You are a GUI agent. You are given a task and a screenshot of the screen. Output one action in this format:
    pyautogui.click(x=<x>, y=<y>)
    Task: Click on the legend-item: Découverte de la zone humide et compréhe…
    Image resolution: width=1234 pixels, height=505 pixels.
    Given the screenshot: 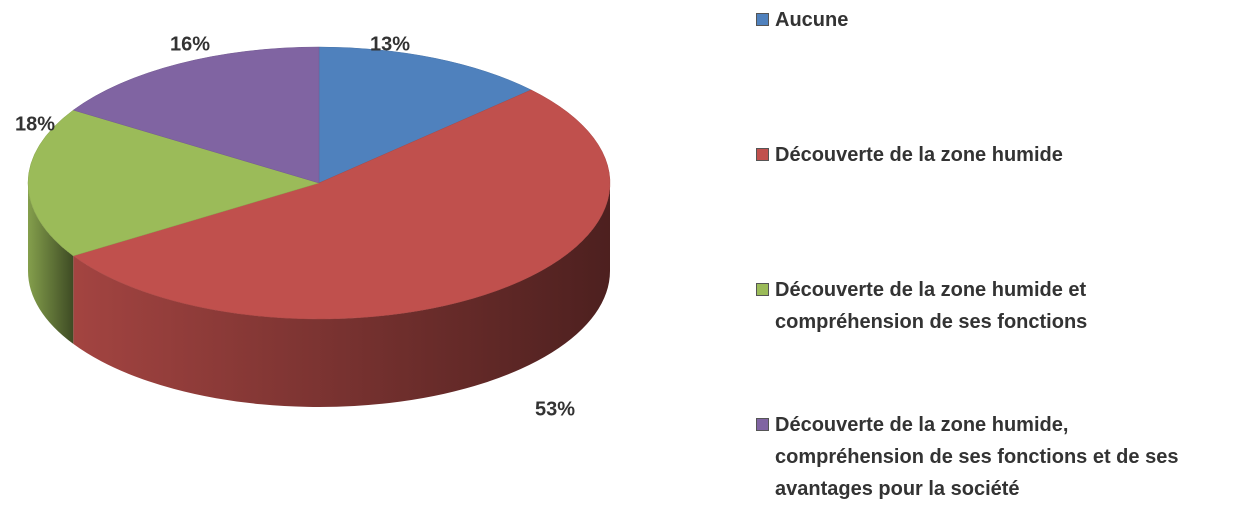 What is the action you would take?
    pyautogui.click(x=991, y=306)
    